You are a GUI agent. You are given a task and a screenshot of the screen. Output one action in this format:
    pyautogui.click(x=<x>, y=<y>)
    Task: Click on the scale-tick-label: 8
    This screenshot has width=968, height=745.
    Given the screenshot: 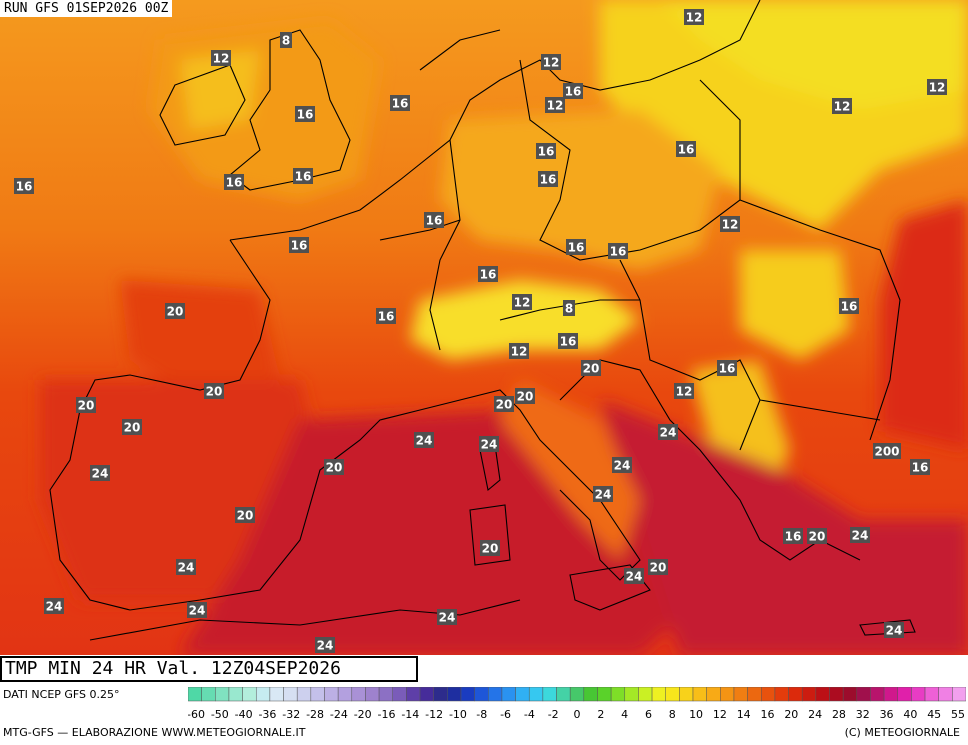 What is the action you would take?
    pyautogui.click(x=672, y=714)
    